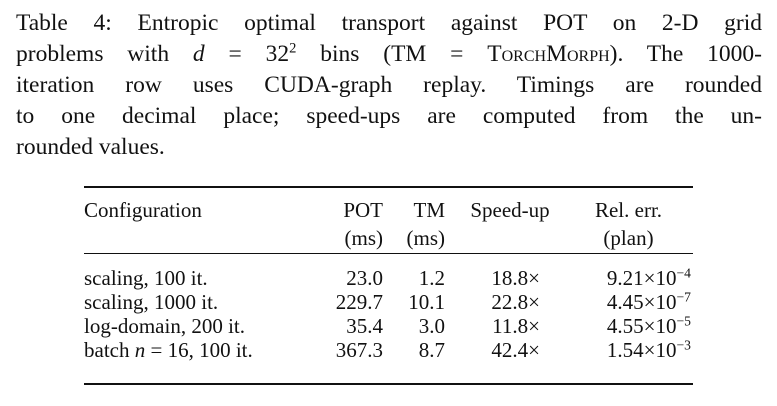  What do you see at coordinates (90, 147) in the screenshot?
I see `caption-line-5: rounded values.` at bounding box center [90, 147].